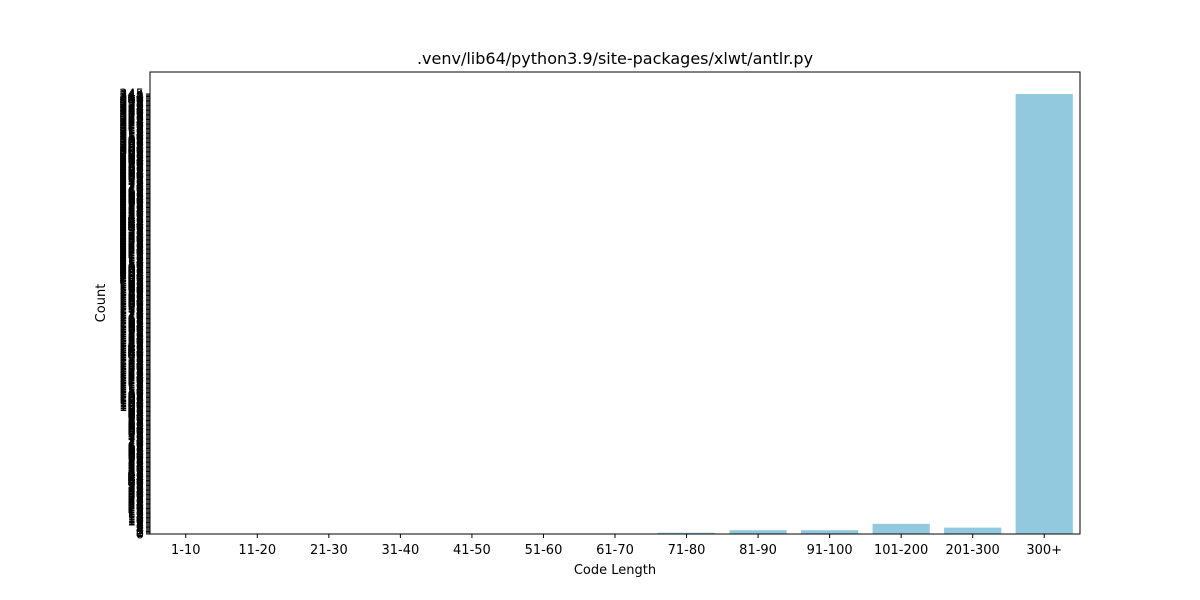  I want to click on y-tick-label: 173, so click(131, 314).